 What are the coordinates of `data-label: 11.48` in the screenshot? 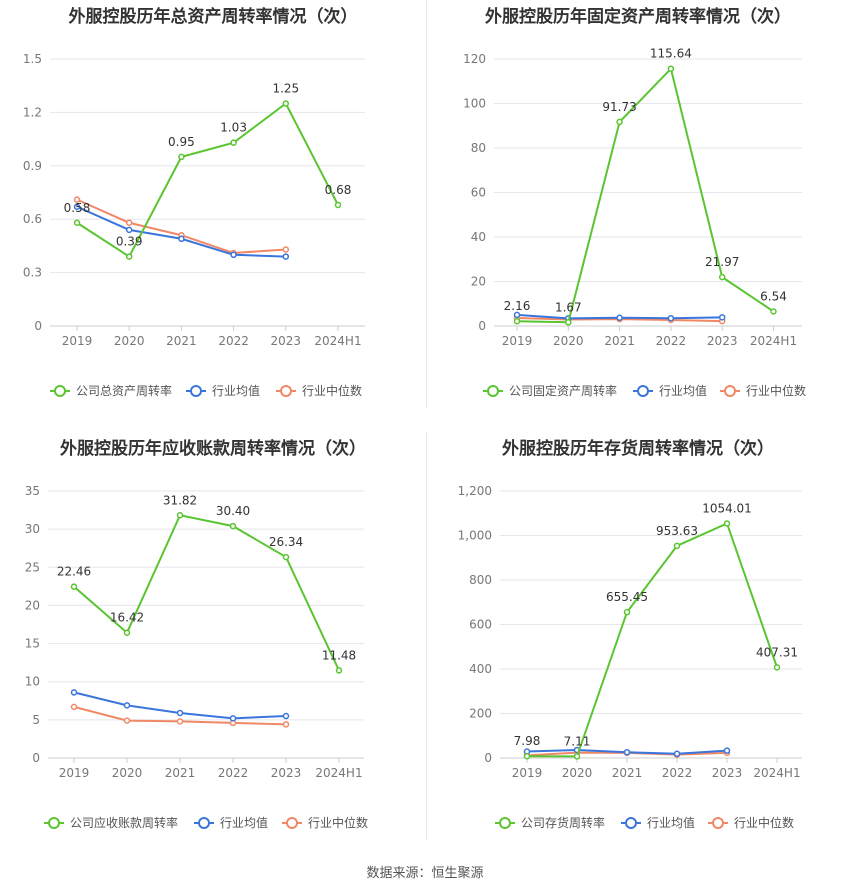 It's located at (339, 655).